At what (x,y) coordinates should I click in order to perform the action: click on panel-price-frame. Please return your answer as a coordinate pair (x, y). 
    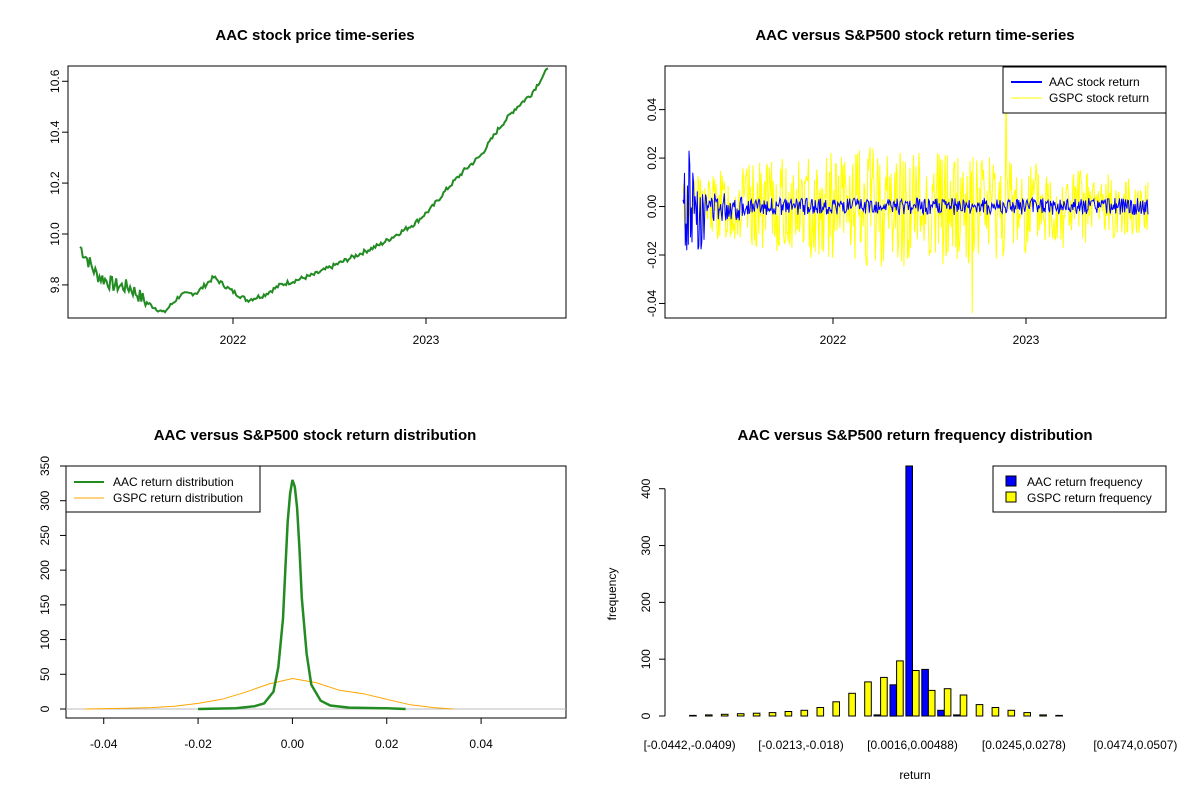
    Looking at the image, I should click on (317, 192).